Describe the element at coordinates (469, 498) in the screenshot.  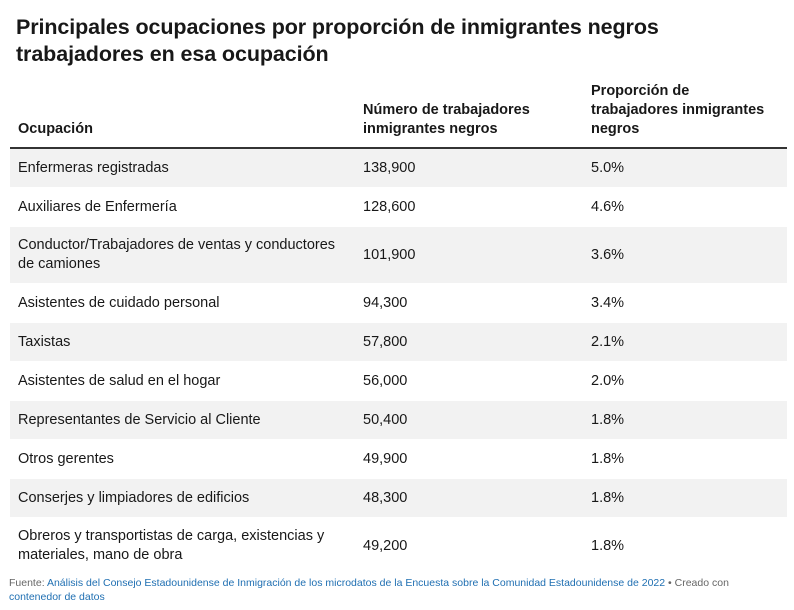
I see `cell-numero: 48,300` at that location.